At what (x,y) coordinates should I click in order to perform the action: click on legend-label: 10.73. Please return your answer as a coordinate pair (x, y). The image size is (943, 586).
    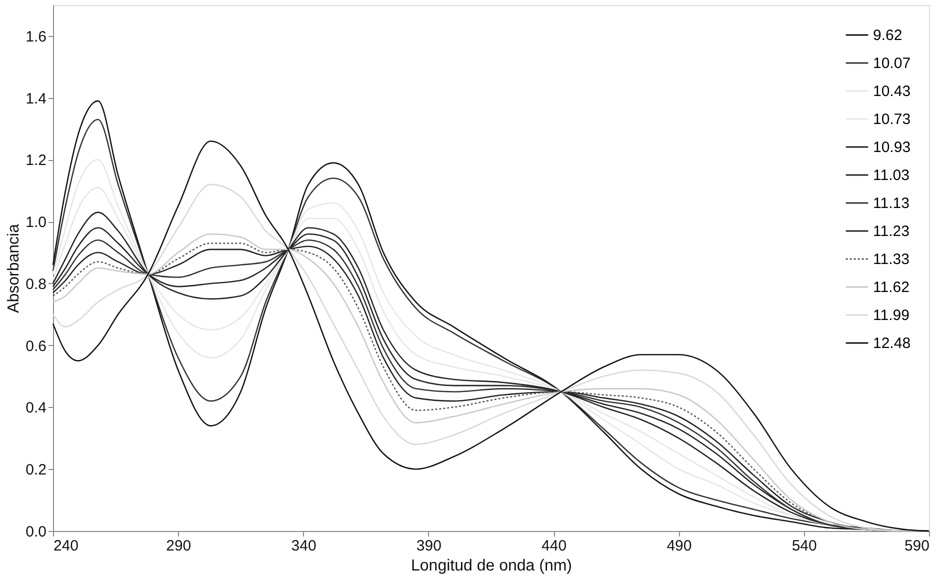
    Looking at the image, I should click on (892, 119).